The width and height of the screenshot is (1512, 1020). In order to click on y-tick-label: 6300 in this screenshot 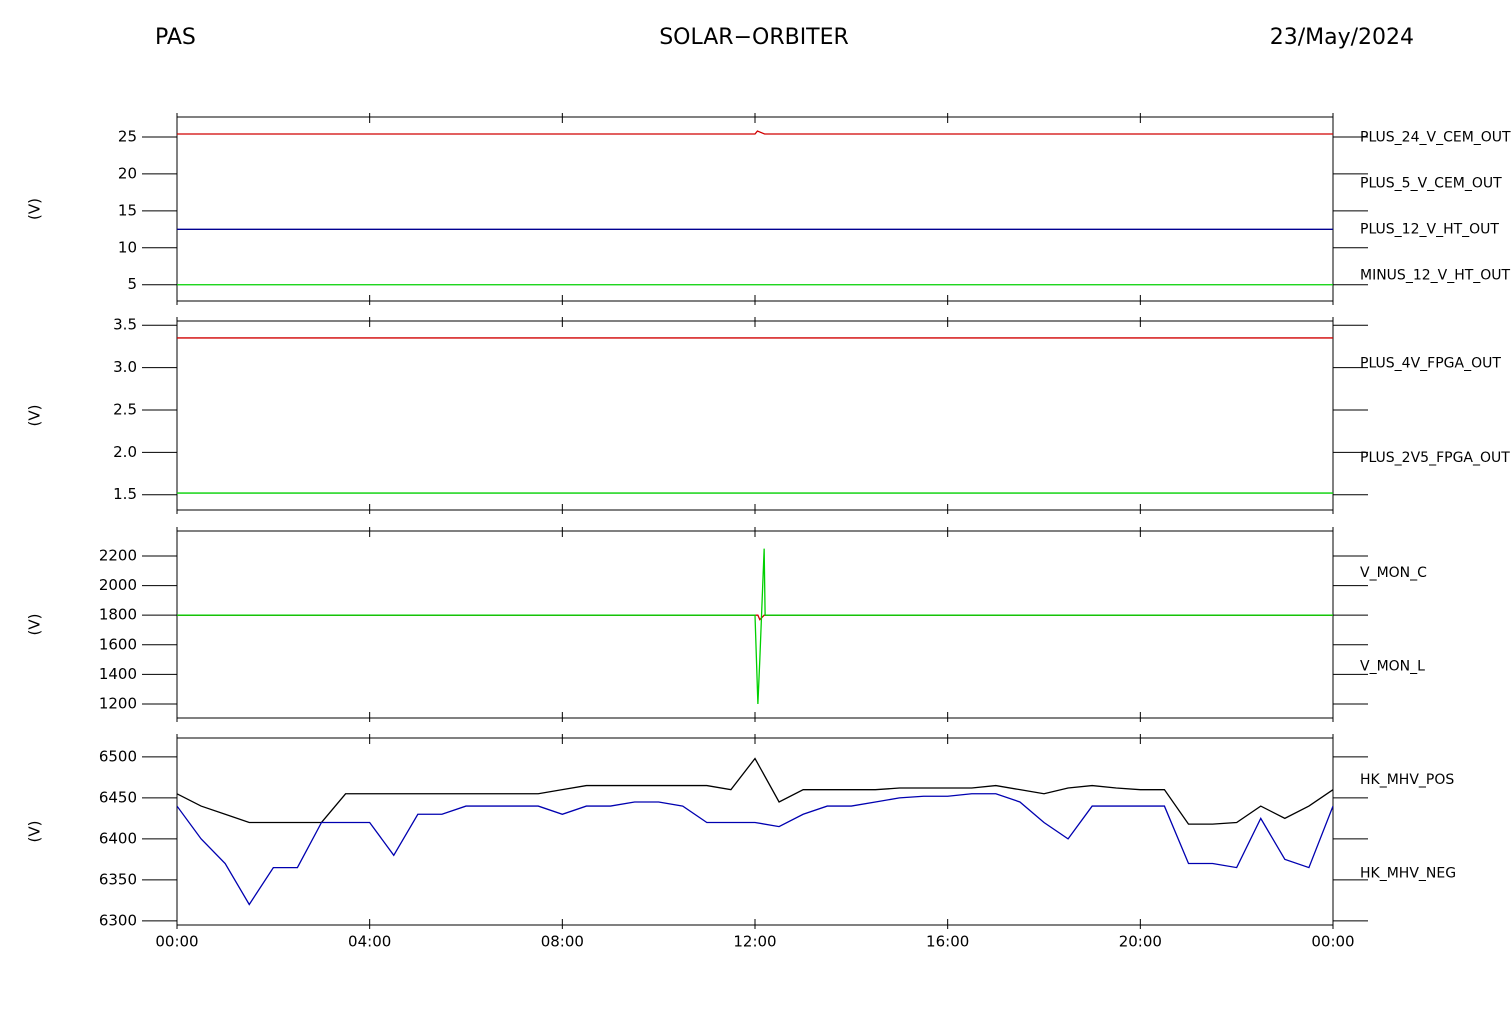, I will do `click(118, 920)`.